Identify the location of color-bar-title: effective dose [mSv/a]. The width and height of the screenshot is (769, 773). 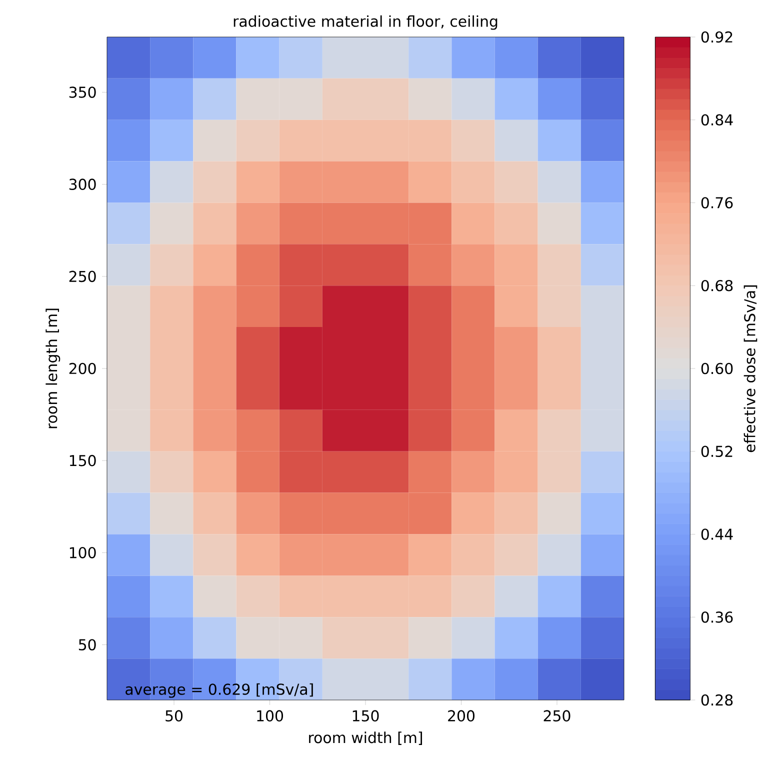
(751, 368).